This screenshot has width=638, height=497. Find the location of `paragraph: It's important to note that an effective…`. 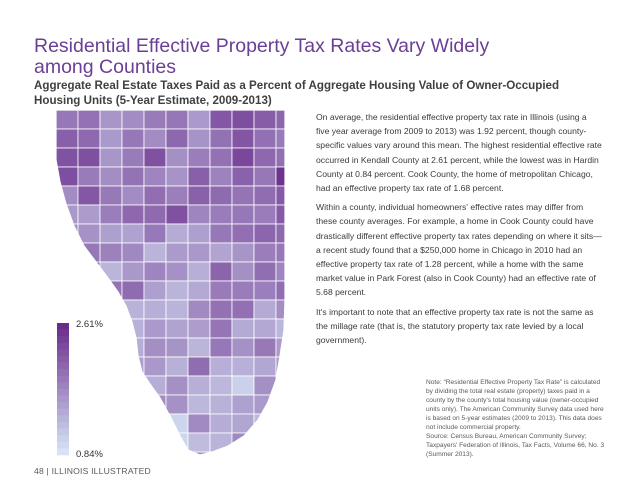

paragraph: It's important to note that an effective… is located at coordinates (455, 326).